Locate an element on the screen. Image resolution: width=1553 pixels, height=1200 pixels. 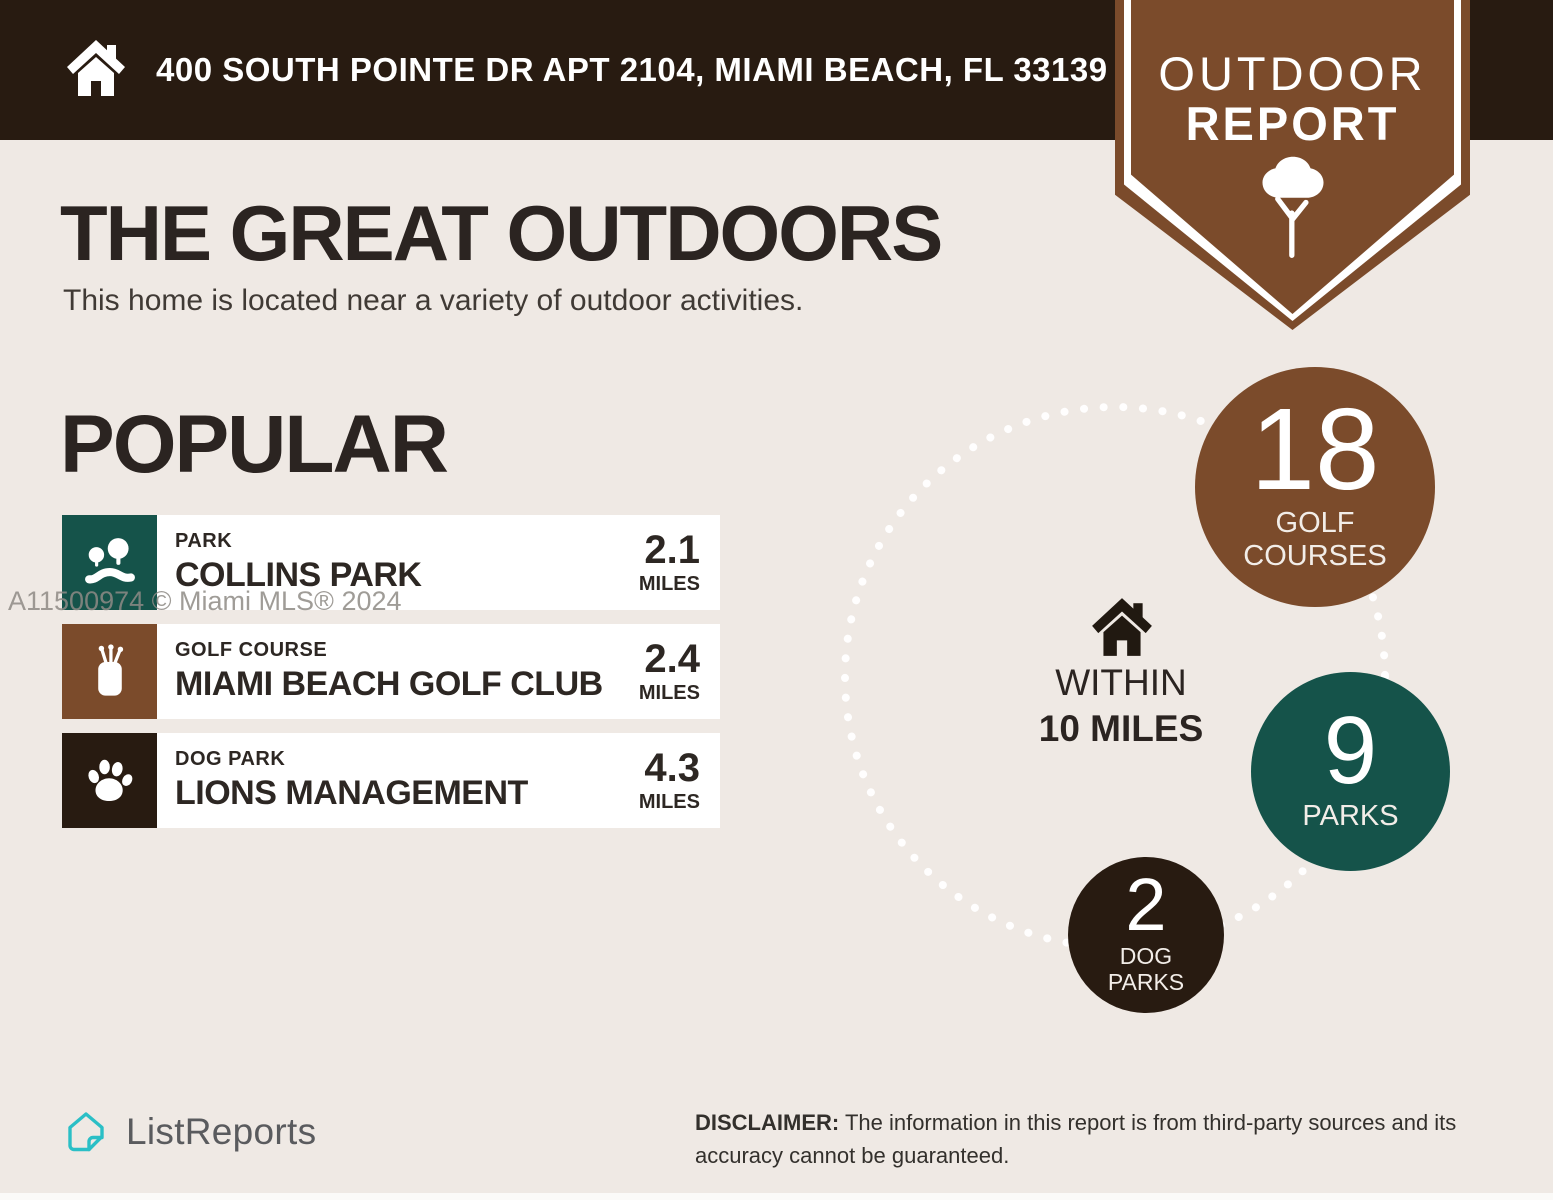
bubble-parks: 9 PARKS is located at coordinates (1350, 771).